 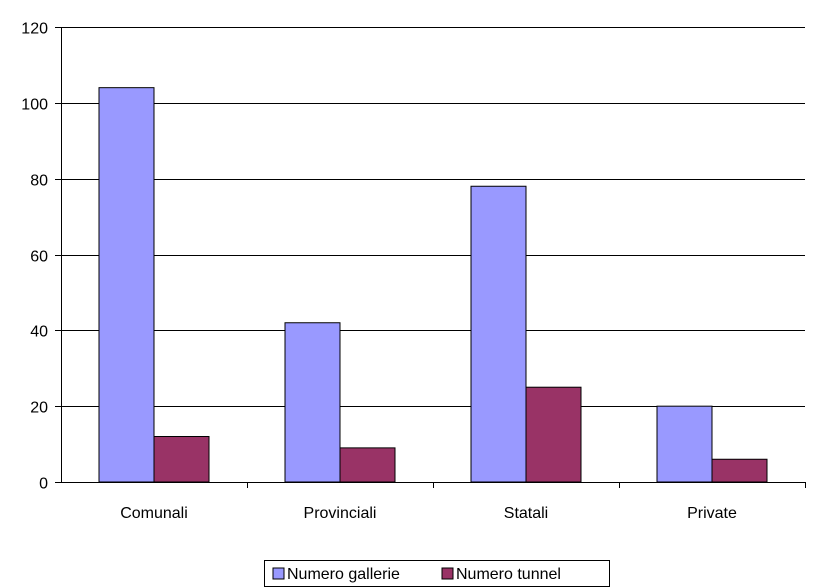 What do you see at coordinates (739, 470) in the screenshot?
I see `bar-numero-tunnel-private` at bounding box center [739, 470].